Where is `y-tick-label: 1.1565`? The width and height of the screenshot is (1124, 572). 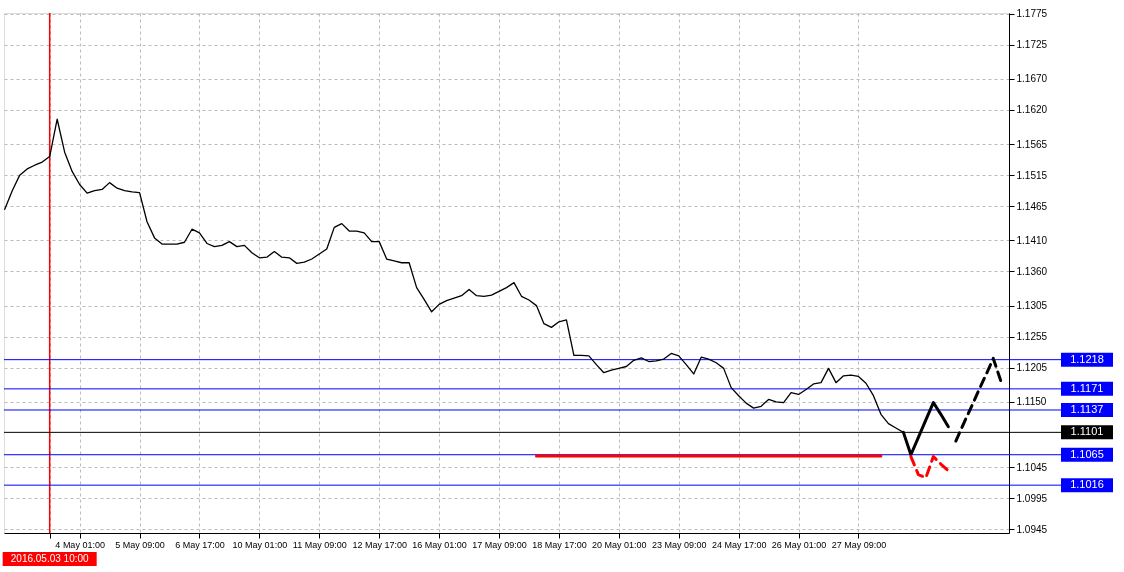
y-tick-label: 1.1565 is located at coordinates (1032, 144).